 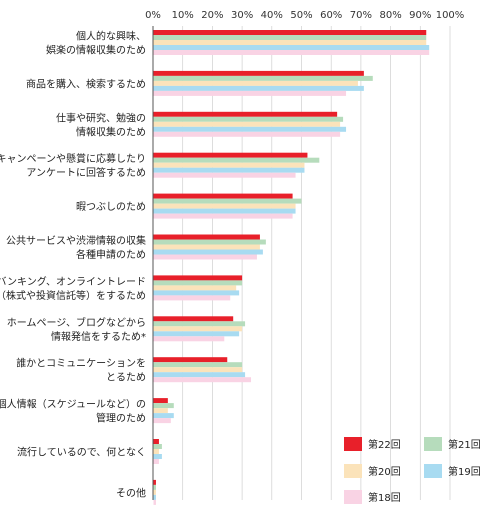 I want to click on x-tick-label: 90%, so click(x=420, y=15).